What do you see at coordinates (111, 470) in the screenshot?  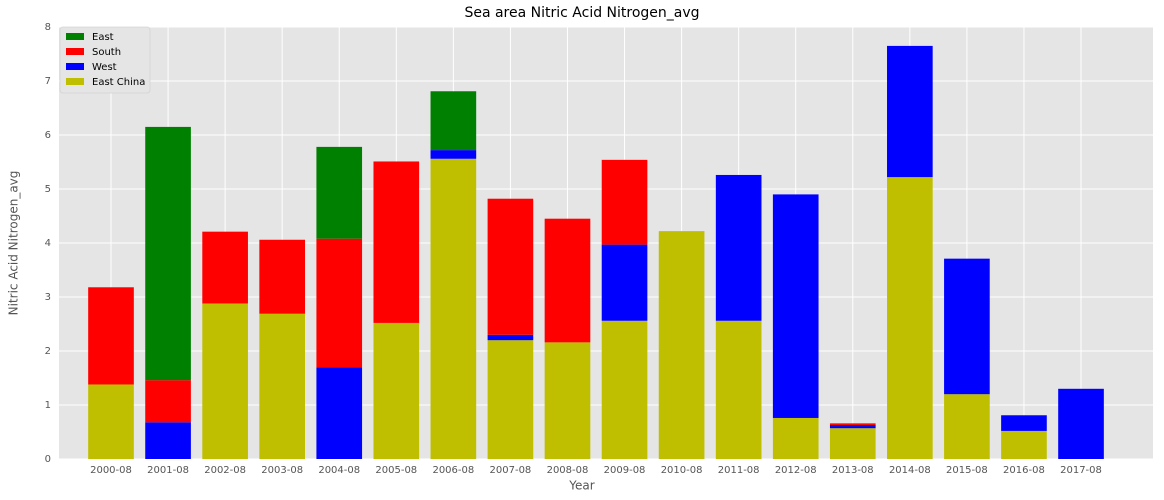 I see `x-tick-label: 2000-08` at bounding box center [111, 470].